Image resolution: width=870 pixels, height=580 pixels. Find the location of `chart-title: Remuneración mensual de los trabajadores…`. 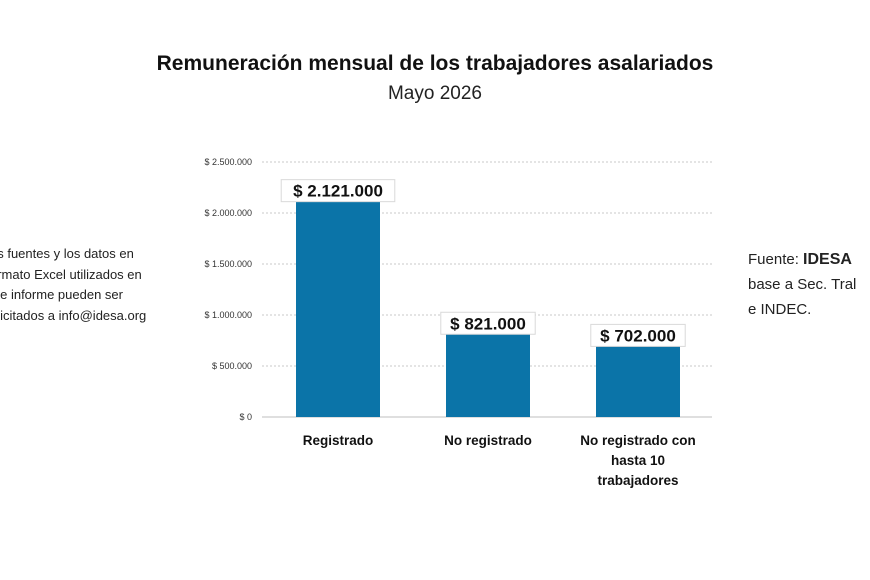

chart-title: Remuneración mensual de los trabajadores… is located at coordinates (435, 63).